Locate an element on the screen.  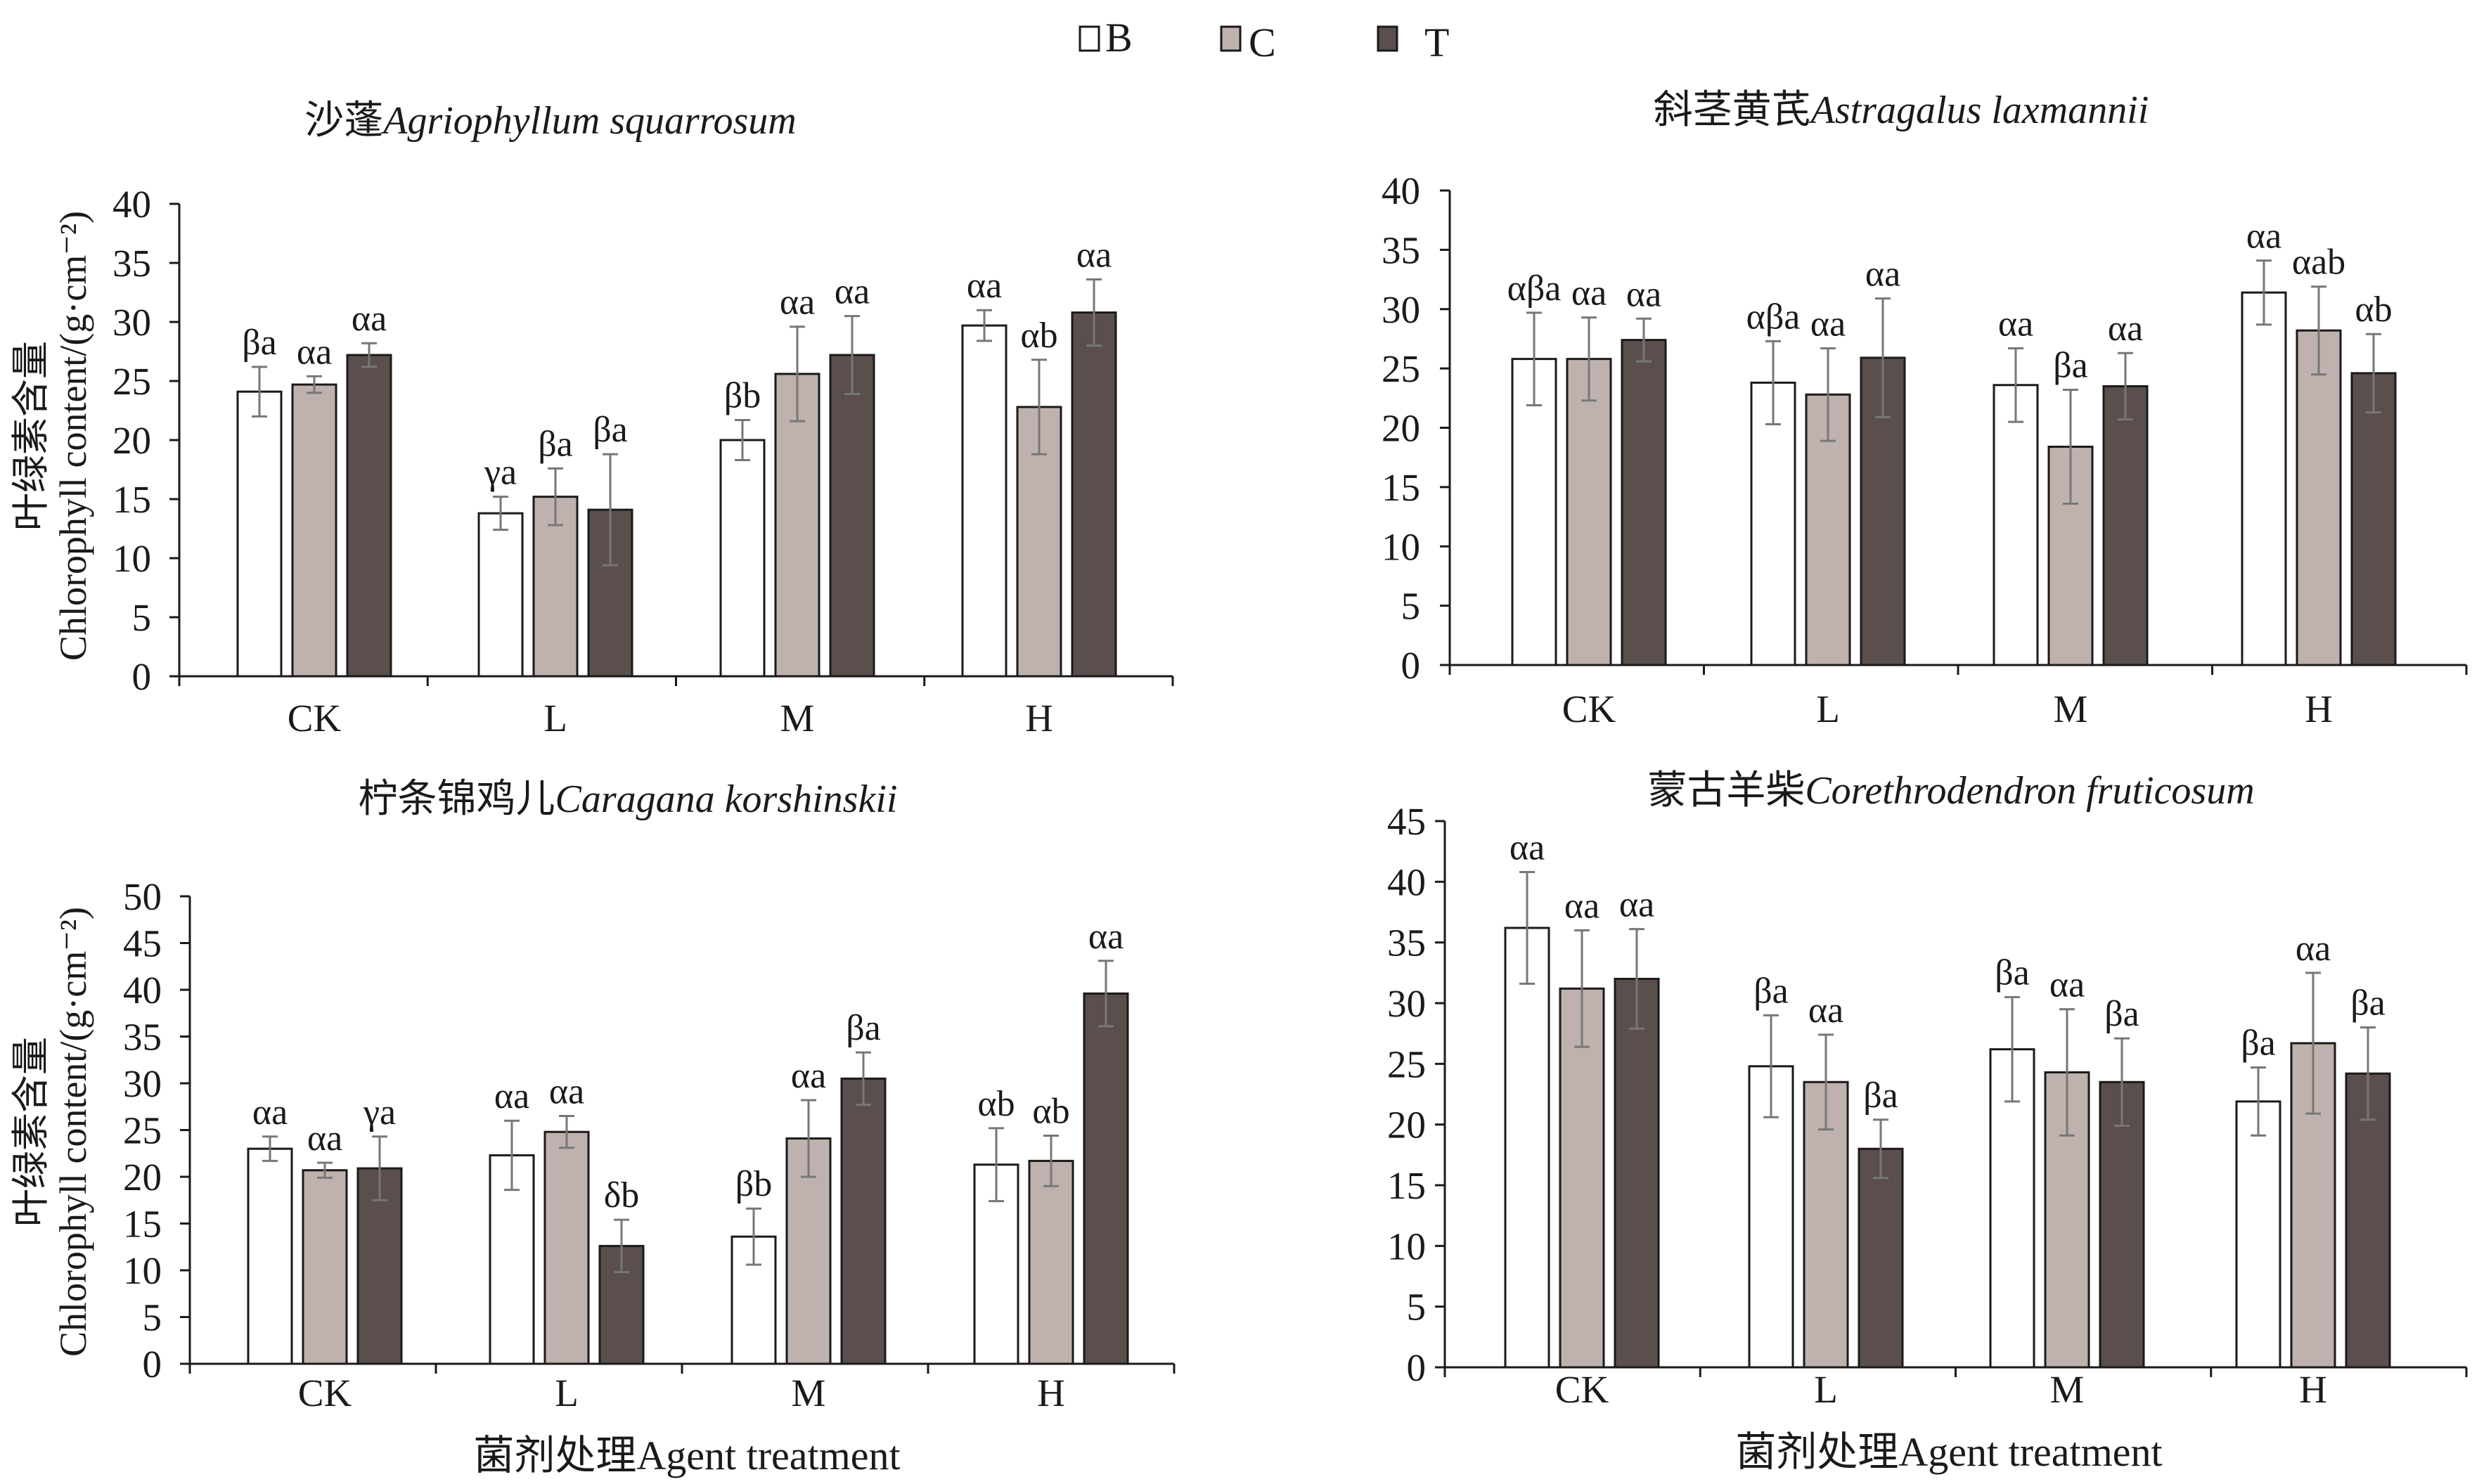
chart-title: 蒙古羊柴Corethrodendron fruticosum is located at coordinates (1950, 791).